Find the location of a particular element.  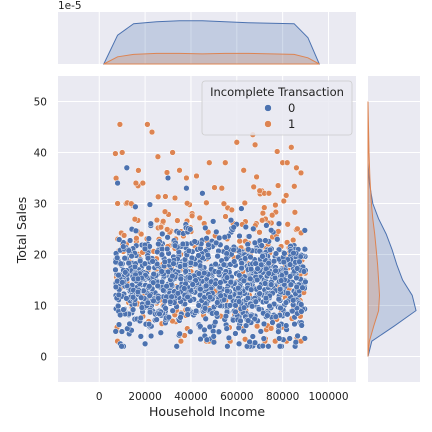

x-tick-label: 0 is located at coordinates (99, 397).